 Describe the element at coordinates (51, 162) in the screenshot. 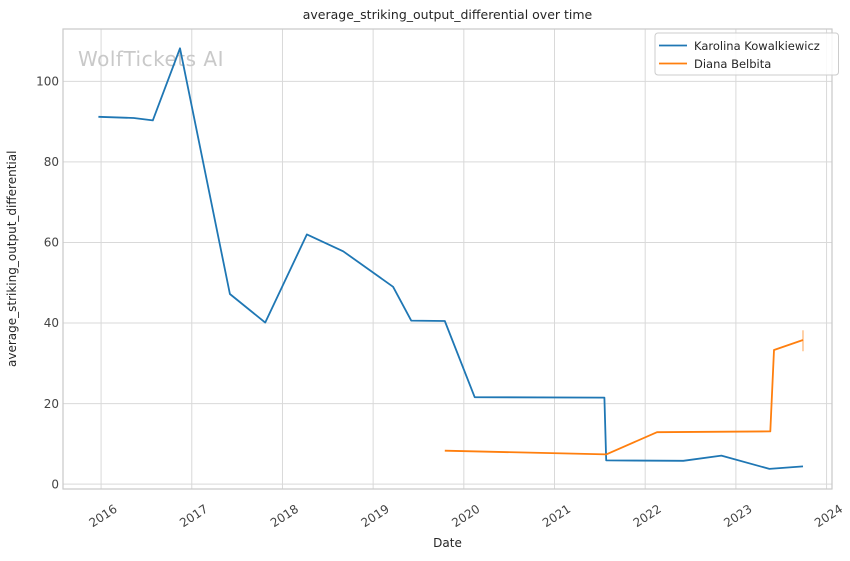

I see `y-tick-label: 80` at that location.